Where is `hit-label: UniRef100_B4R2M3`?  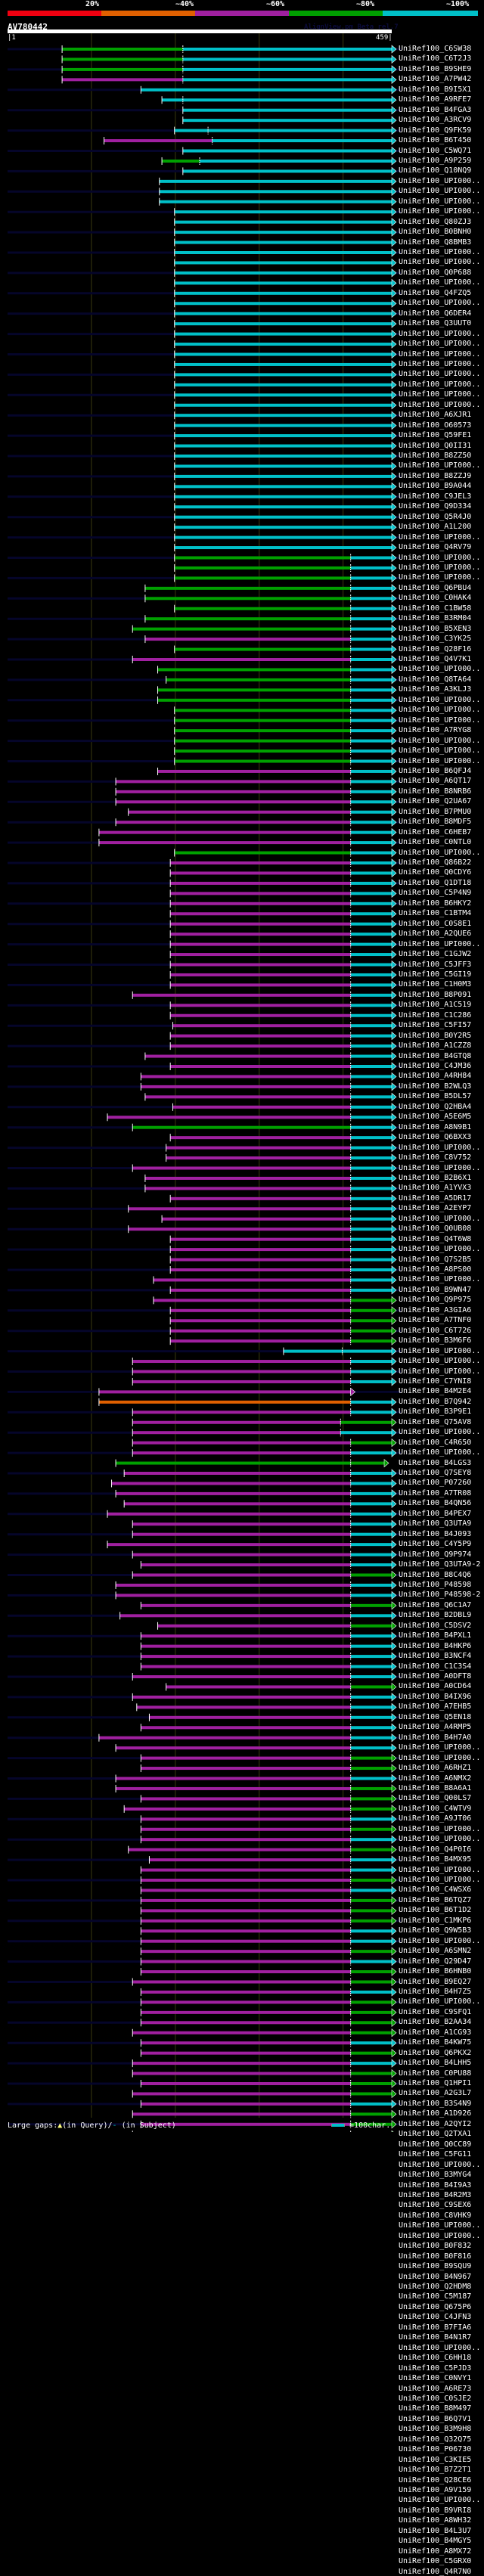 hit-label: UniRef100_B4R2M3 is located at coordinates (435, 2194).